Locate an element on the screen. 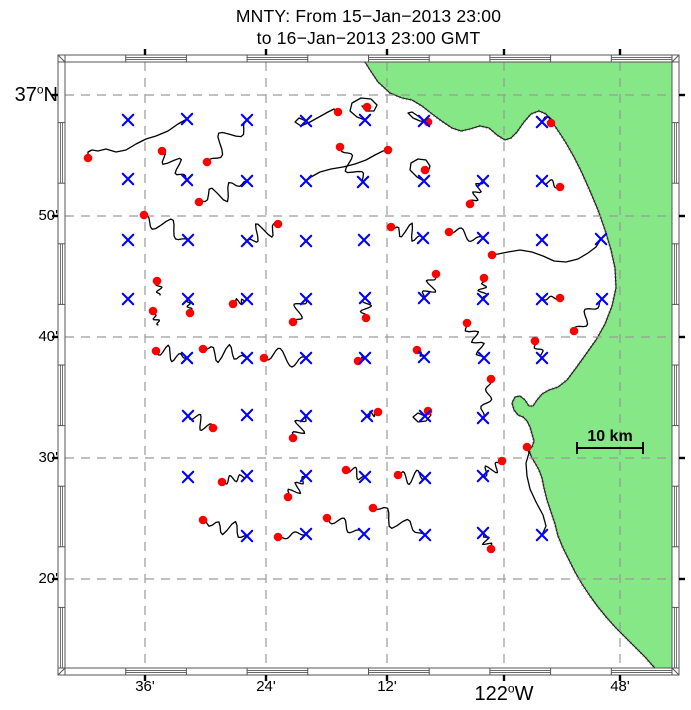 This screenshot has height=710, width=691. x-axis-tick-label: 122oW is located at coordinates (504, 693).